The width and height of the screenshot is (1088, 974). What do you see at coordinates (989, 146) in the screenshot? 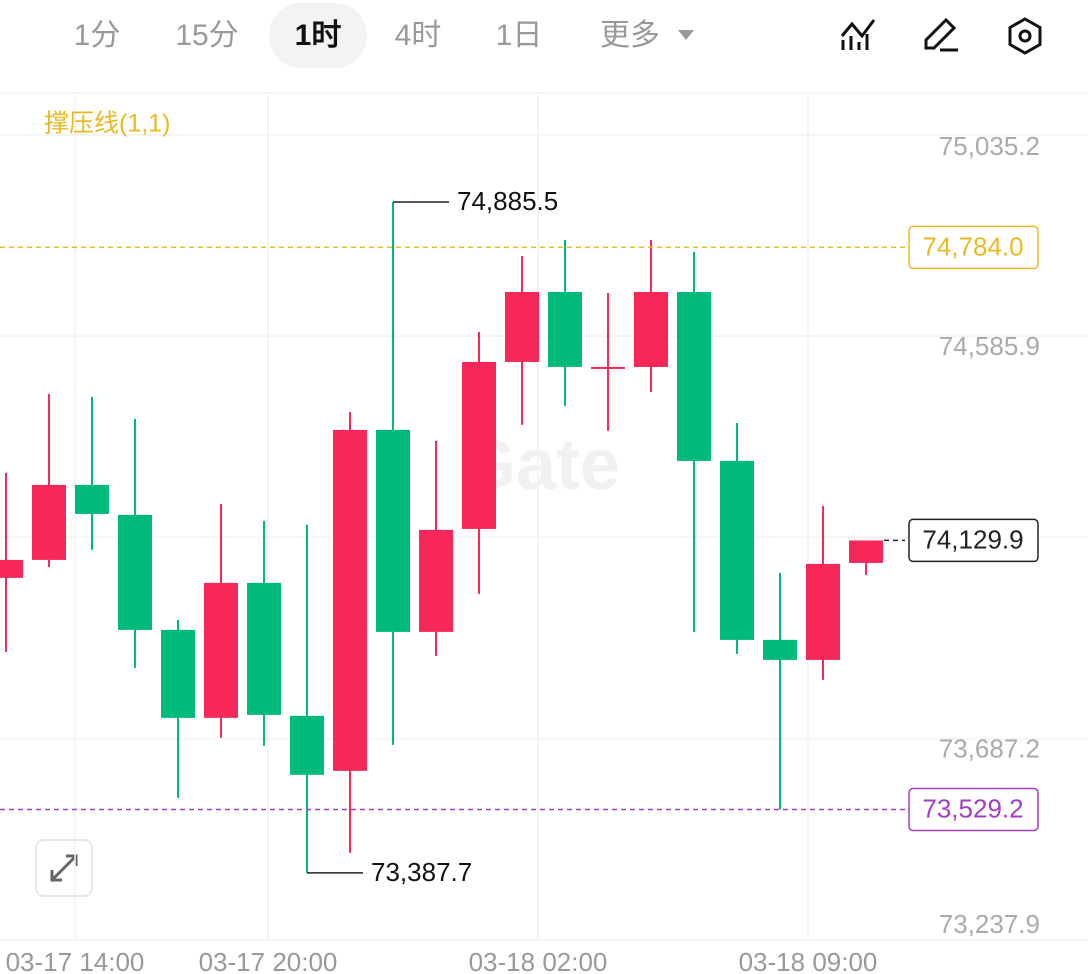
I see `y-tick-label: 75,035.2` at bounding box center [989, 146].